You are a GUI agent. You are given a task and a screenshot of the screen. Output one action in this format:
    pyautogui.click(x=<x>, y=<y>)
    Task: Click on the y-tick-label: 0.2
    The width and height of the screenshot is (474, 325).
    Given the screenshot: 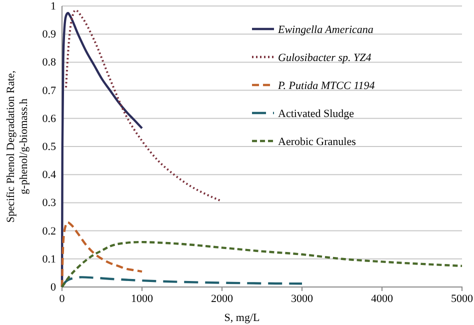 What is the action you would take?
    pyautogui.click(x=49, y=231)
    